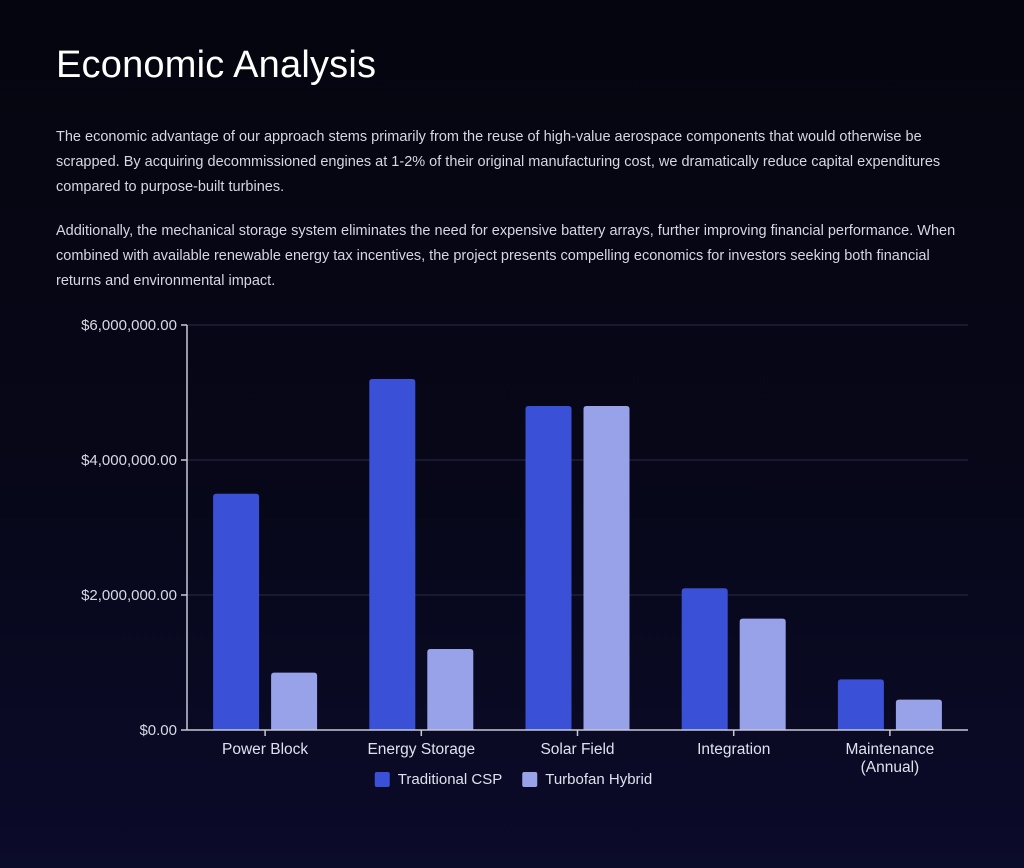 This screenshot has width=1024, height=868. What do you see at coordinates (129, 460) in the screenshot?
I see `y-tick-label: $4,000,000.00` at bounding box center [129, 460].